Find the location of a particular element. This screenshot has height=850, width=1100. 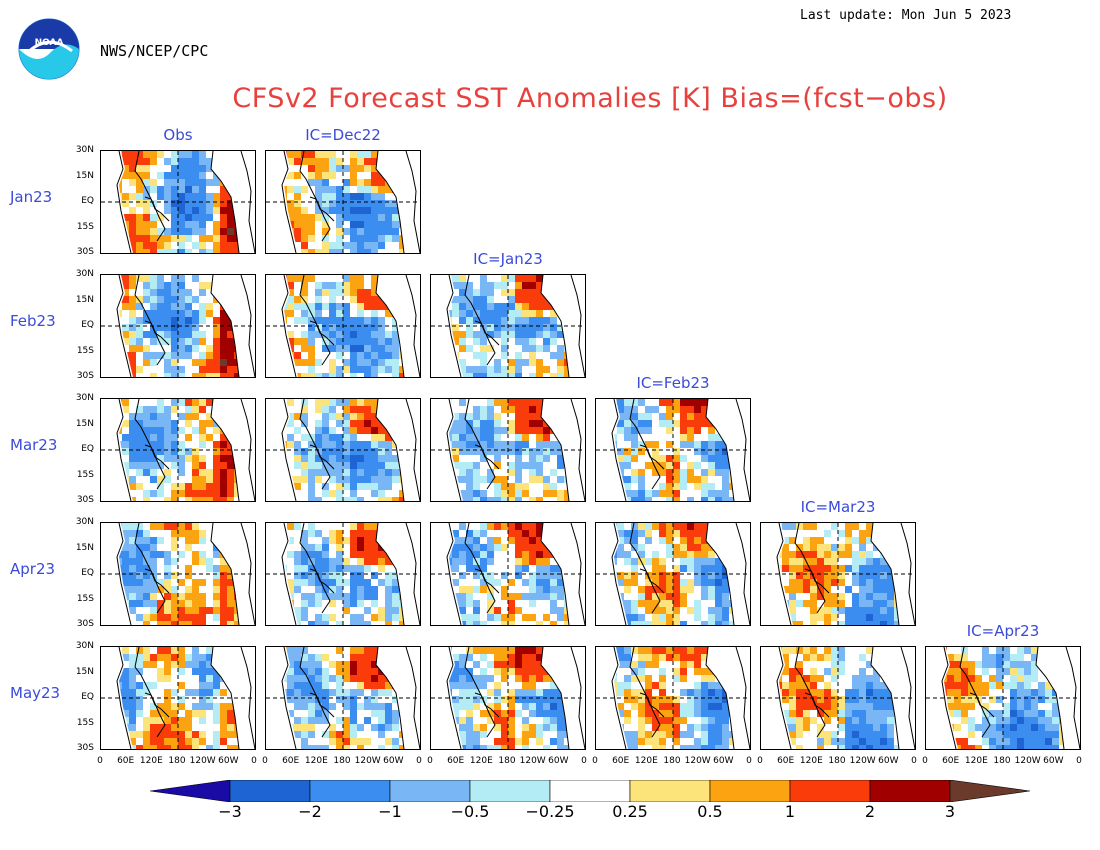

noaa-logo: NOAA is located at coordinates (49, 49).